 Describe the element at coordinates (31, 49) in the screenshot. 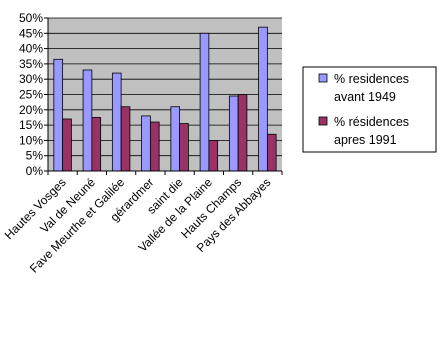

I see `y-tick-label: 40%` at that location.